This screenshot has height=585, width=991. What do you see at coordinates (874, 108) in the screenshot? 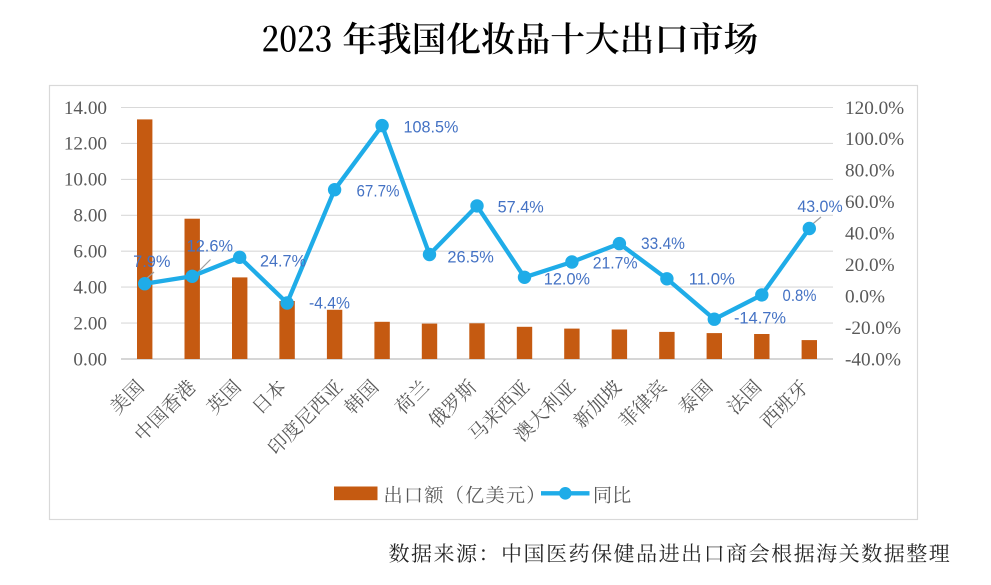
I see `svg-text: 120.0%` at bounding box center [874, 108].